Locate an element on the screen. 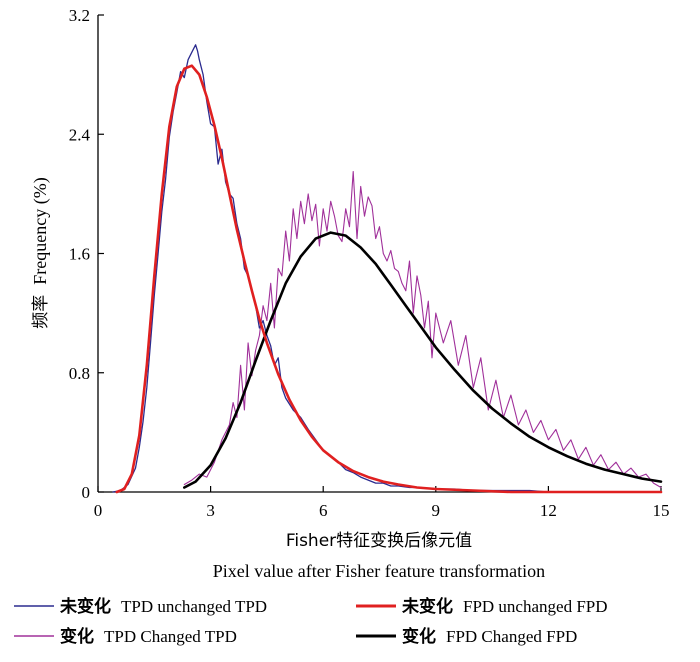  x-tick-label: 3 is located at coordinates (210, 510).